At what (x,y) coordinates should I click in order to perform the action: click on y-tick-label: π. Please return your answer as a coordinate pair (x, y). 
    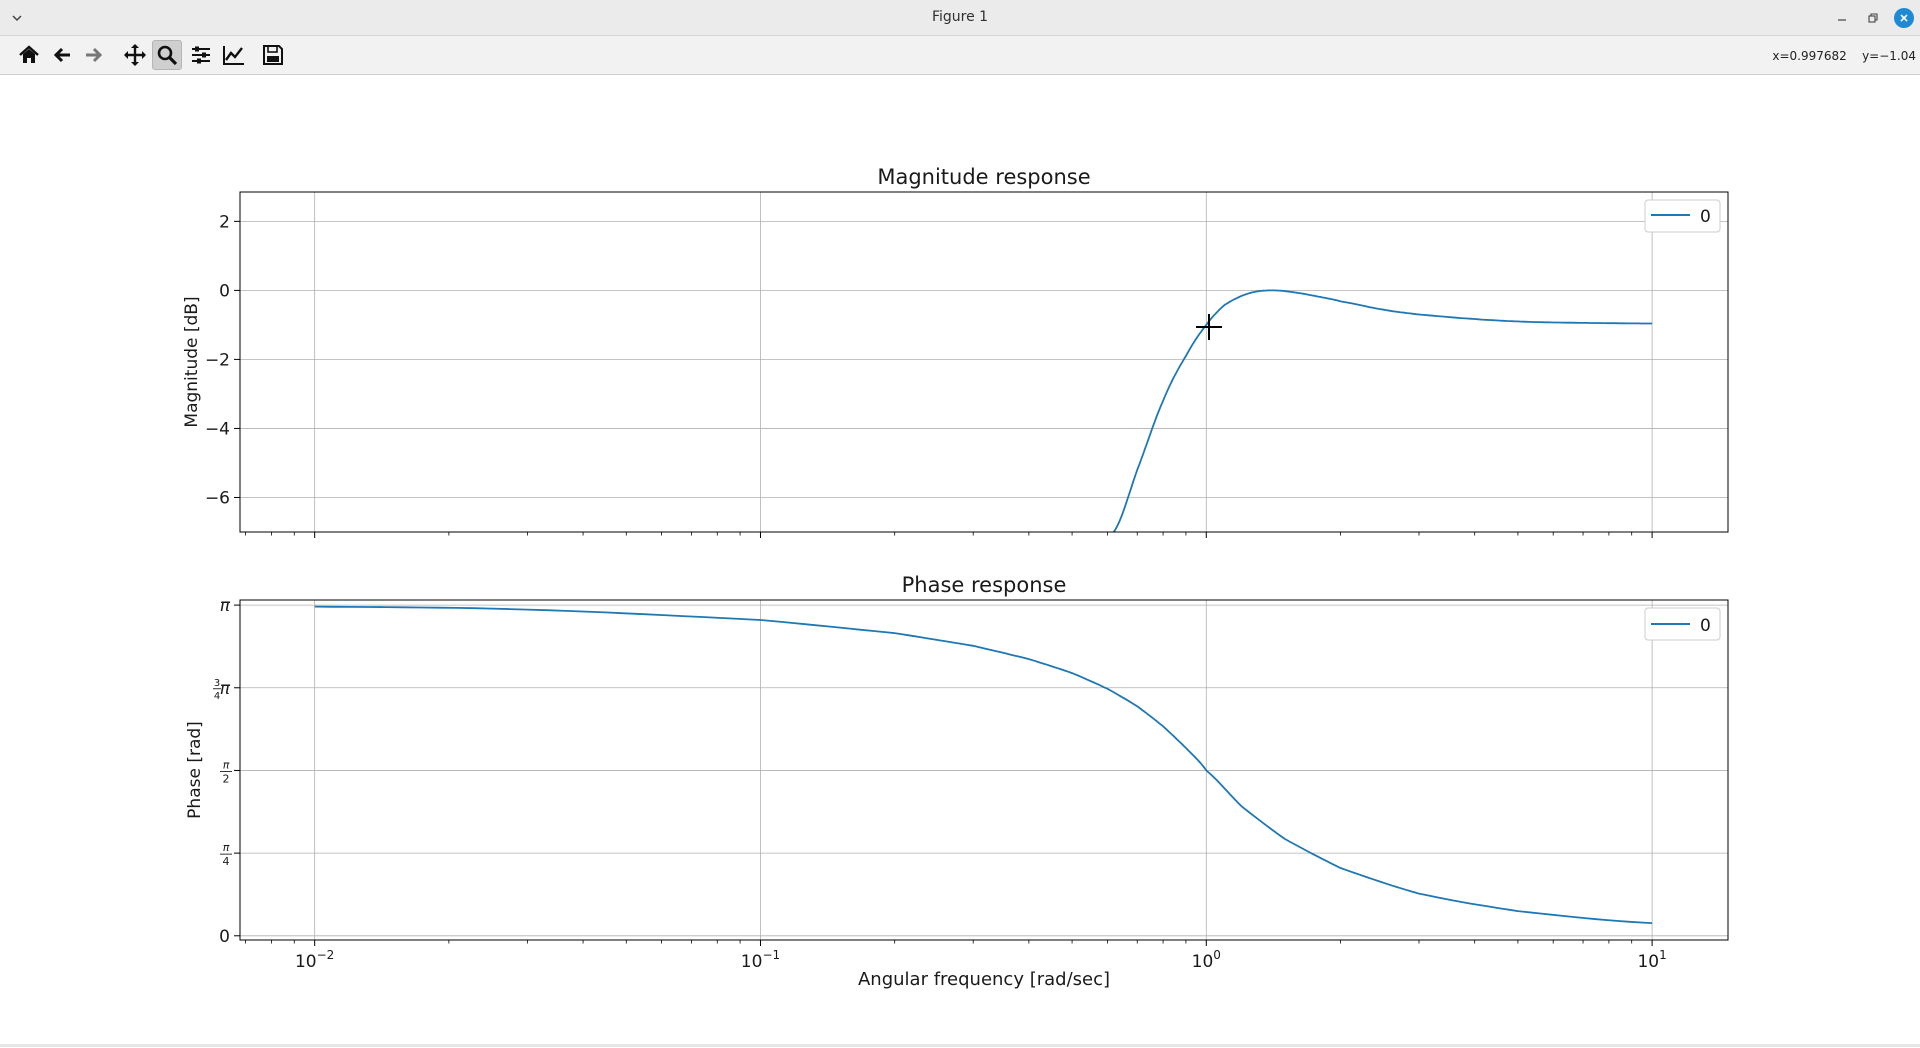
    Looking at the image, I should click on (225, 606).